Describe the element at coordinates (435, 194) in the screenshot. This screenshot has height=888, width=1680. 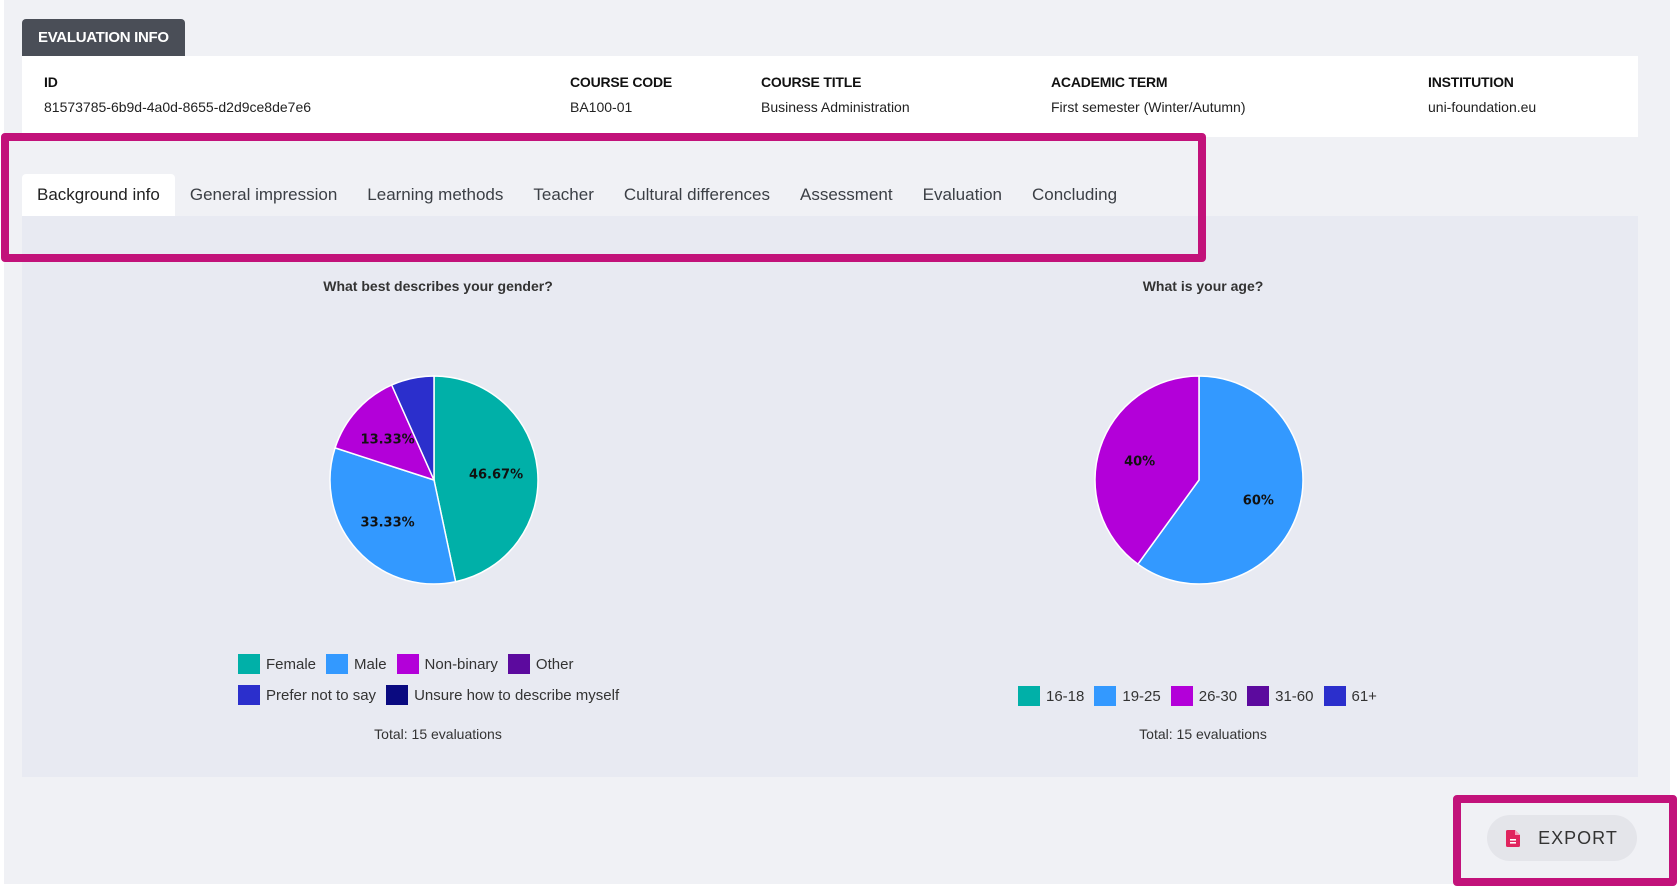
I see `tab-learning-methods: Learning methods` at that location.